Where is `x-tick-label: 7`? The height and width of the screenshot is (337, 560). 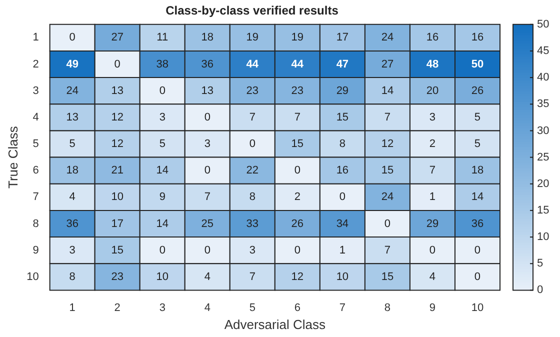 x-tick-label: 7 is located at coordinates (342, 308).